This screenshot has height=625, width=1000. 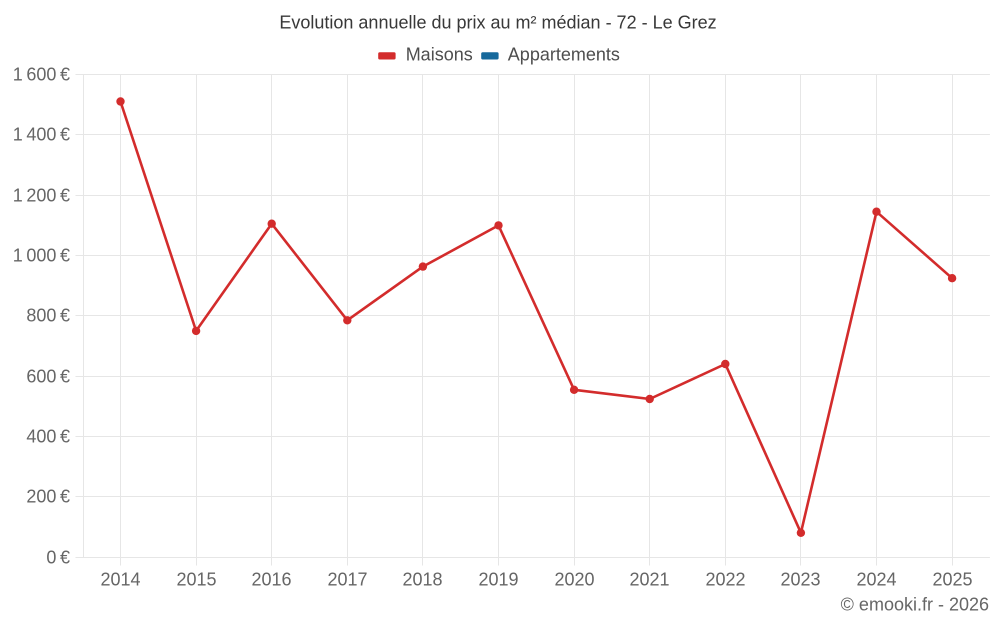 I want to click on svg-text: 2016, so click(x=271, y=580).